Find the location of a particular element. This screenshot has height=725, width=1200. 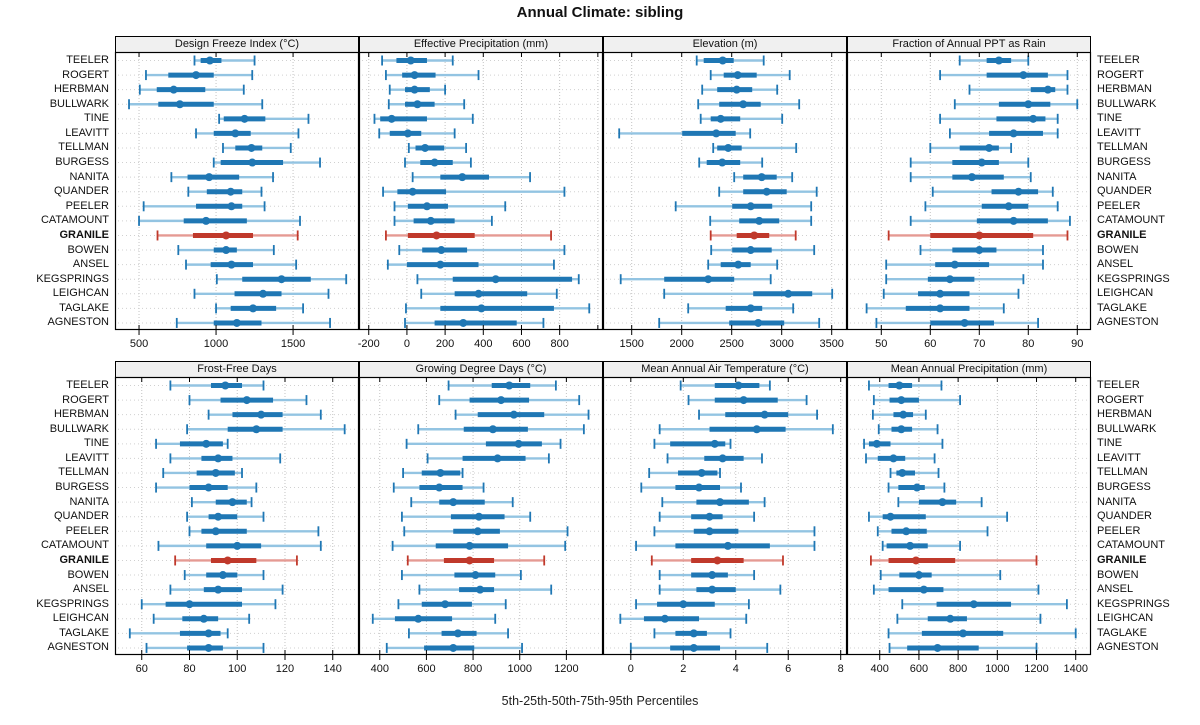

percentile-row-burgess-growing-degree-days-c is located at coordinates (438, 487).